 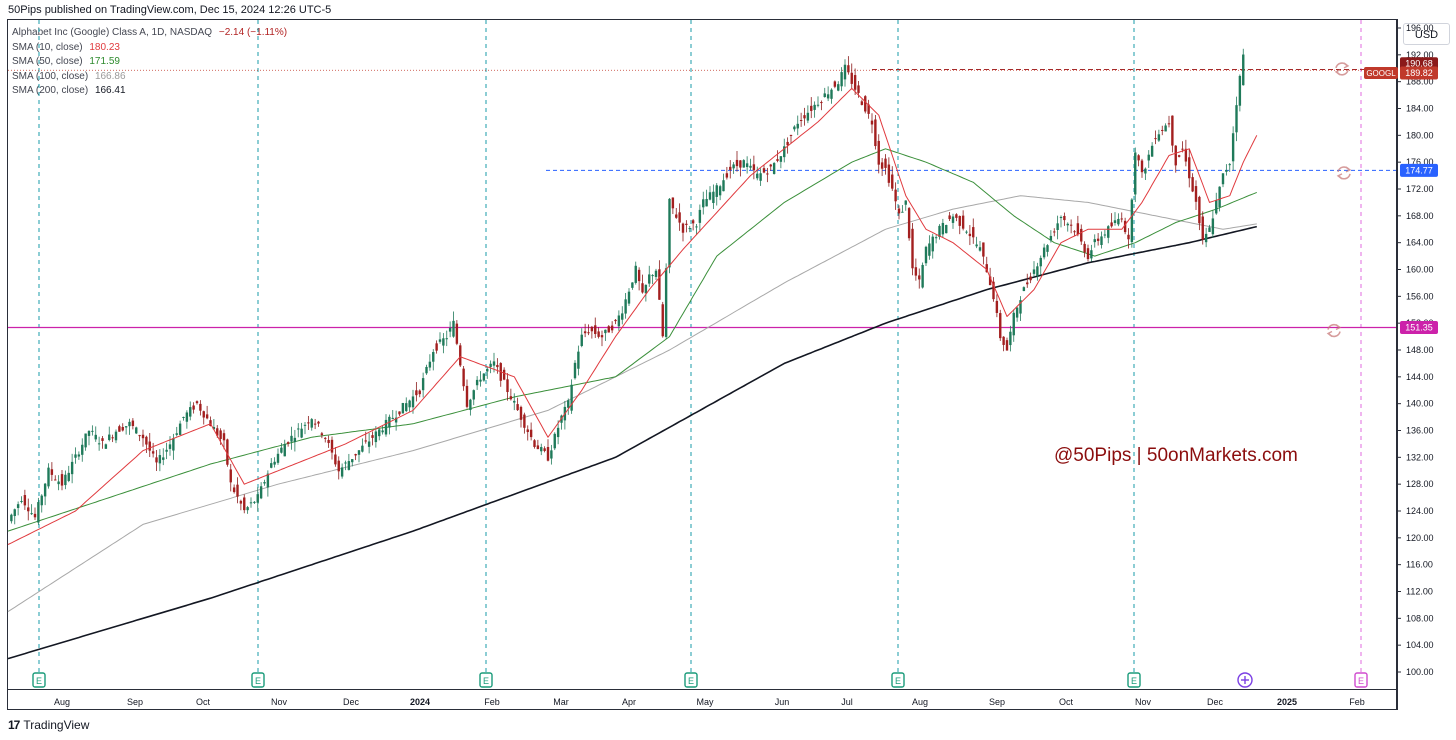 What do you see at coordinates (149, 48) in the screenshot?
I see `legend-sma10: SMA (10, close) 180.23` at bounding box center [149, 48].